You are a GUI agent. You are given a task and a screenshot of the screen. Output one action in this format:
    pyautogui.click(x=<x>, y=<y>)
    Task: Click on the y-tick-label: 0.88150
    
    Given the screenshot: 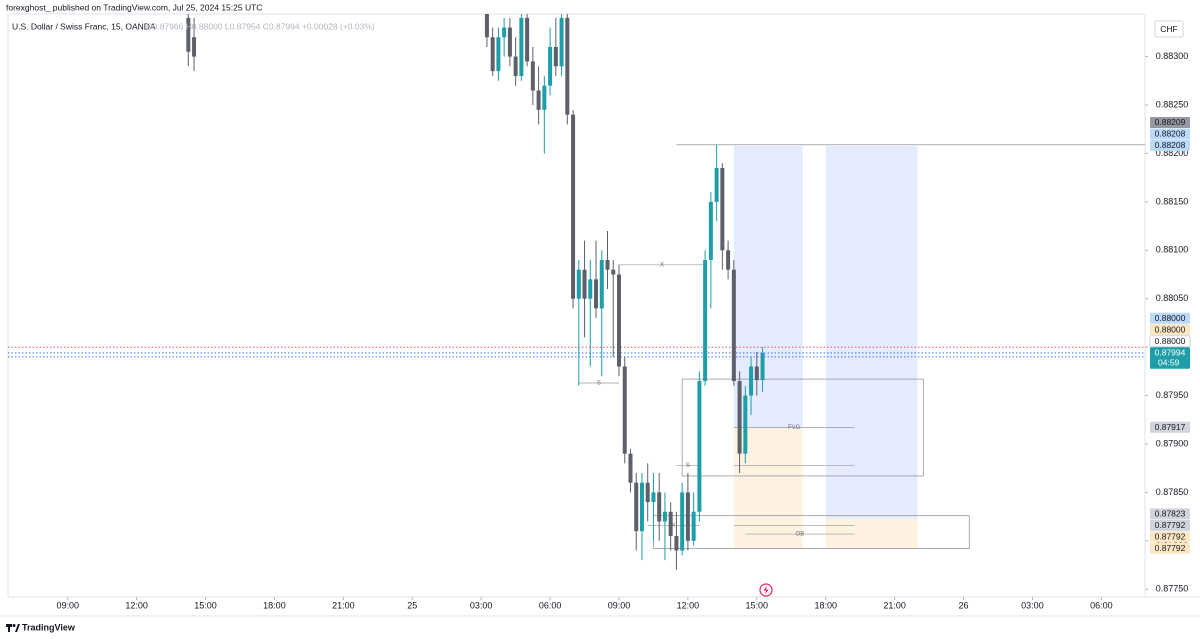 What is the action you would take?
    pyautogui.click(x=1172, y=201)
    